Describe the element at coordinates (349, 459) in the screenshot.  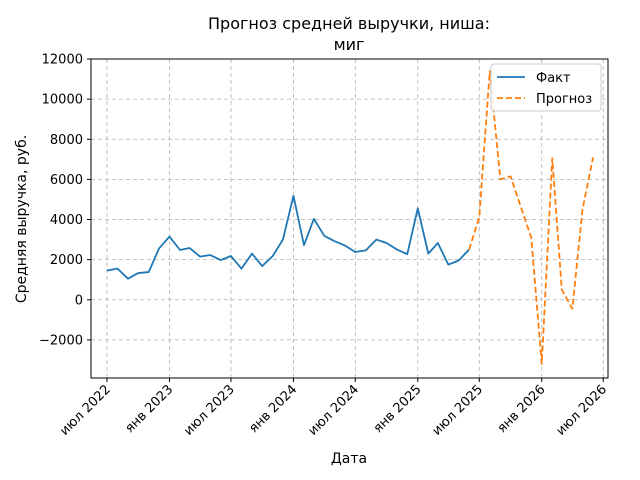
I see `x-axis-label: Дата` at that location.